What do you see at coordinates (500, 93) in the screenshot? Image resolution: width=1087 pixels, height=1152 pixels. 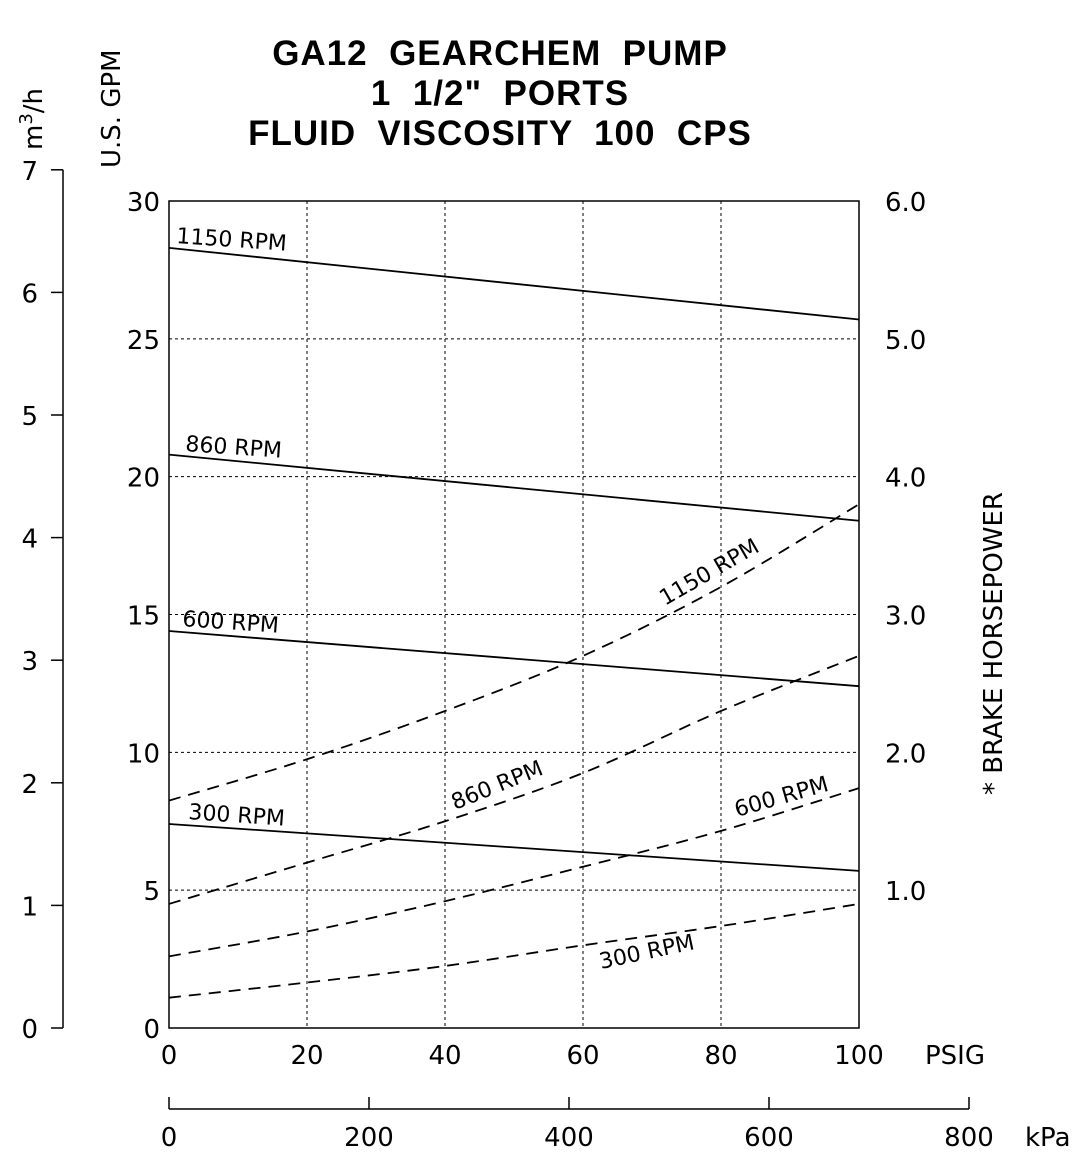 I see `chart-title-line-2: 1 1/2" PORTS` at bounding box center [500, 93].